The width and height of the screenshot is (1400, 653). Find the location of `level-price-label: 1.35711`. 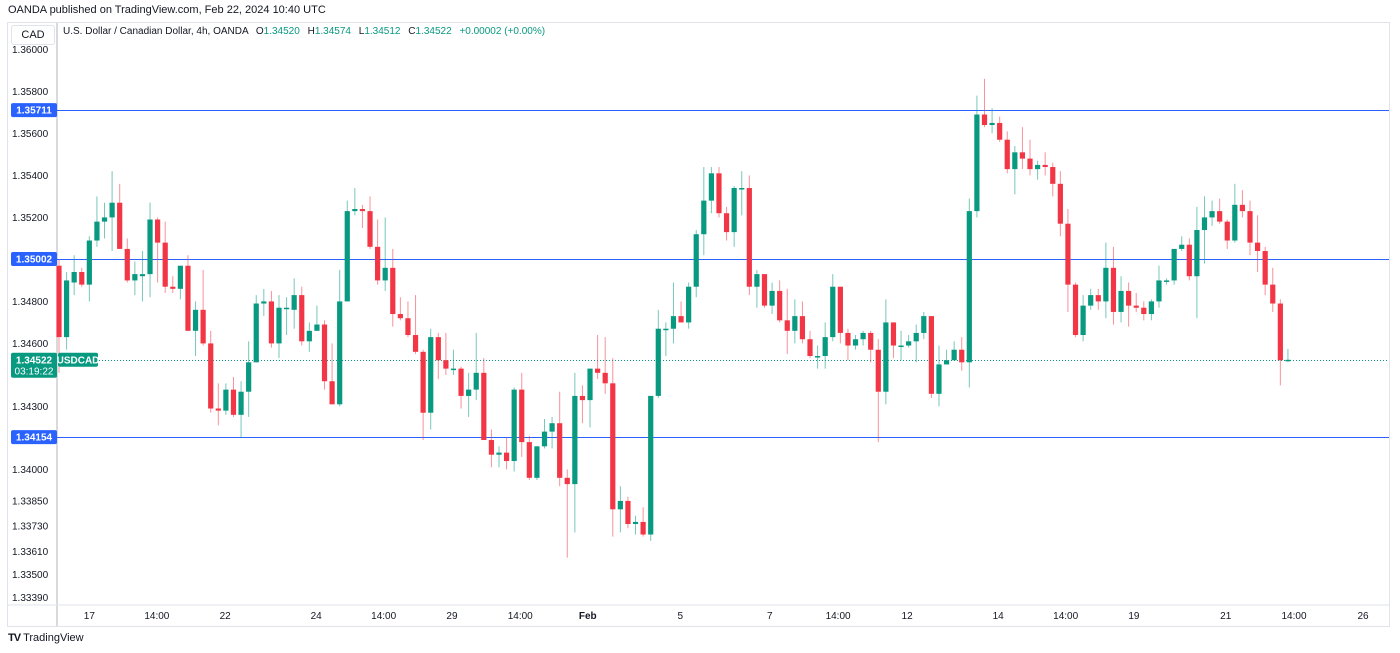

level-price-label: 1.35711 is located at coordinates (34, 110).